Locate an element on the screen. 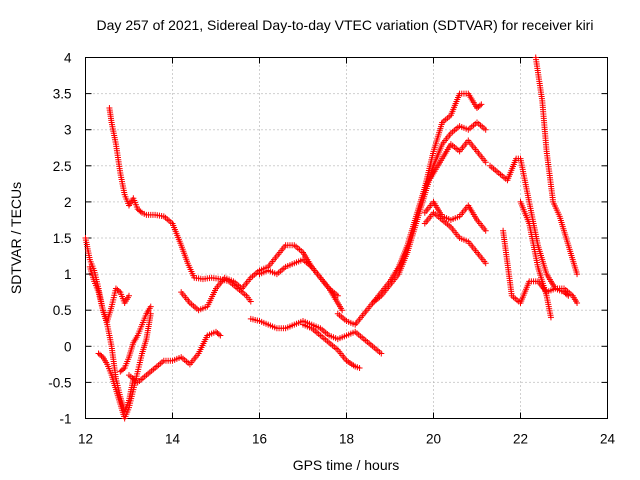 The width and height of the screenshot is (640, 480). x-axis-label: GPS time / hours is located at coordinates (346, 465).